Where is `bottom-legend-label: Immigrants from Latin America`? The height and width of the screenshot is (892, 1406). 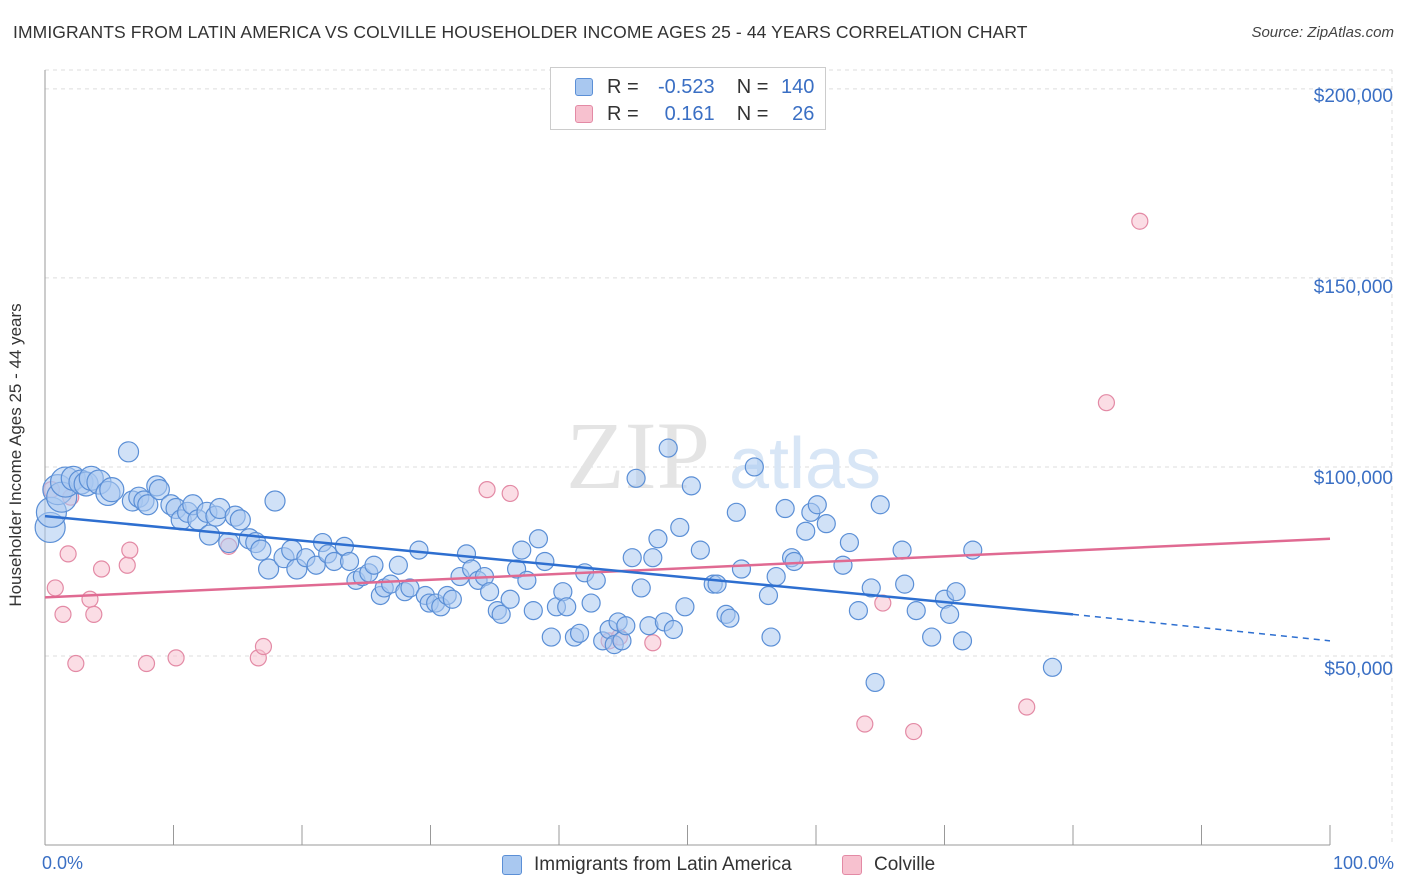 bottom-legend-label: Immigrants from Latin America is located at coordinates (663, 864).